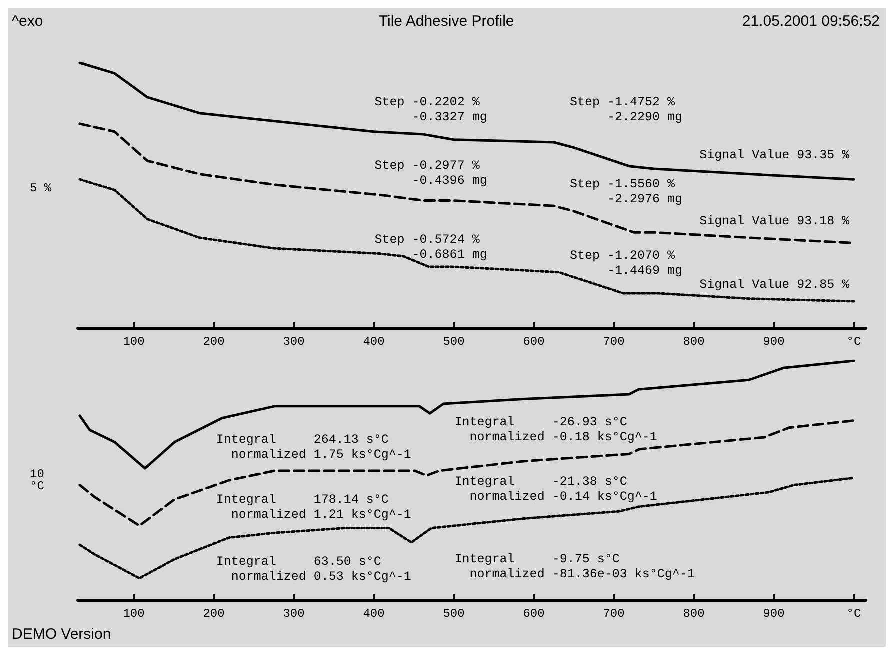  Describe the element at coordinates (431, 109) in the screenshot. I see `annotation: Step -0.2202 % -0.3327 mg` at that location.